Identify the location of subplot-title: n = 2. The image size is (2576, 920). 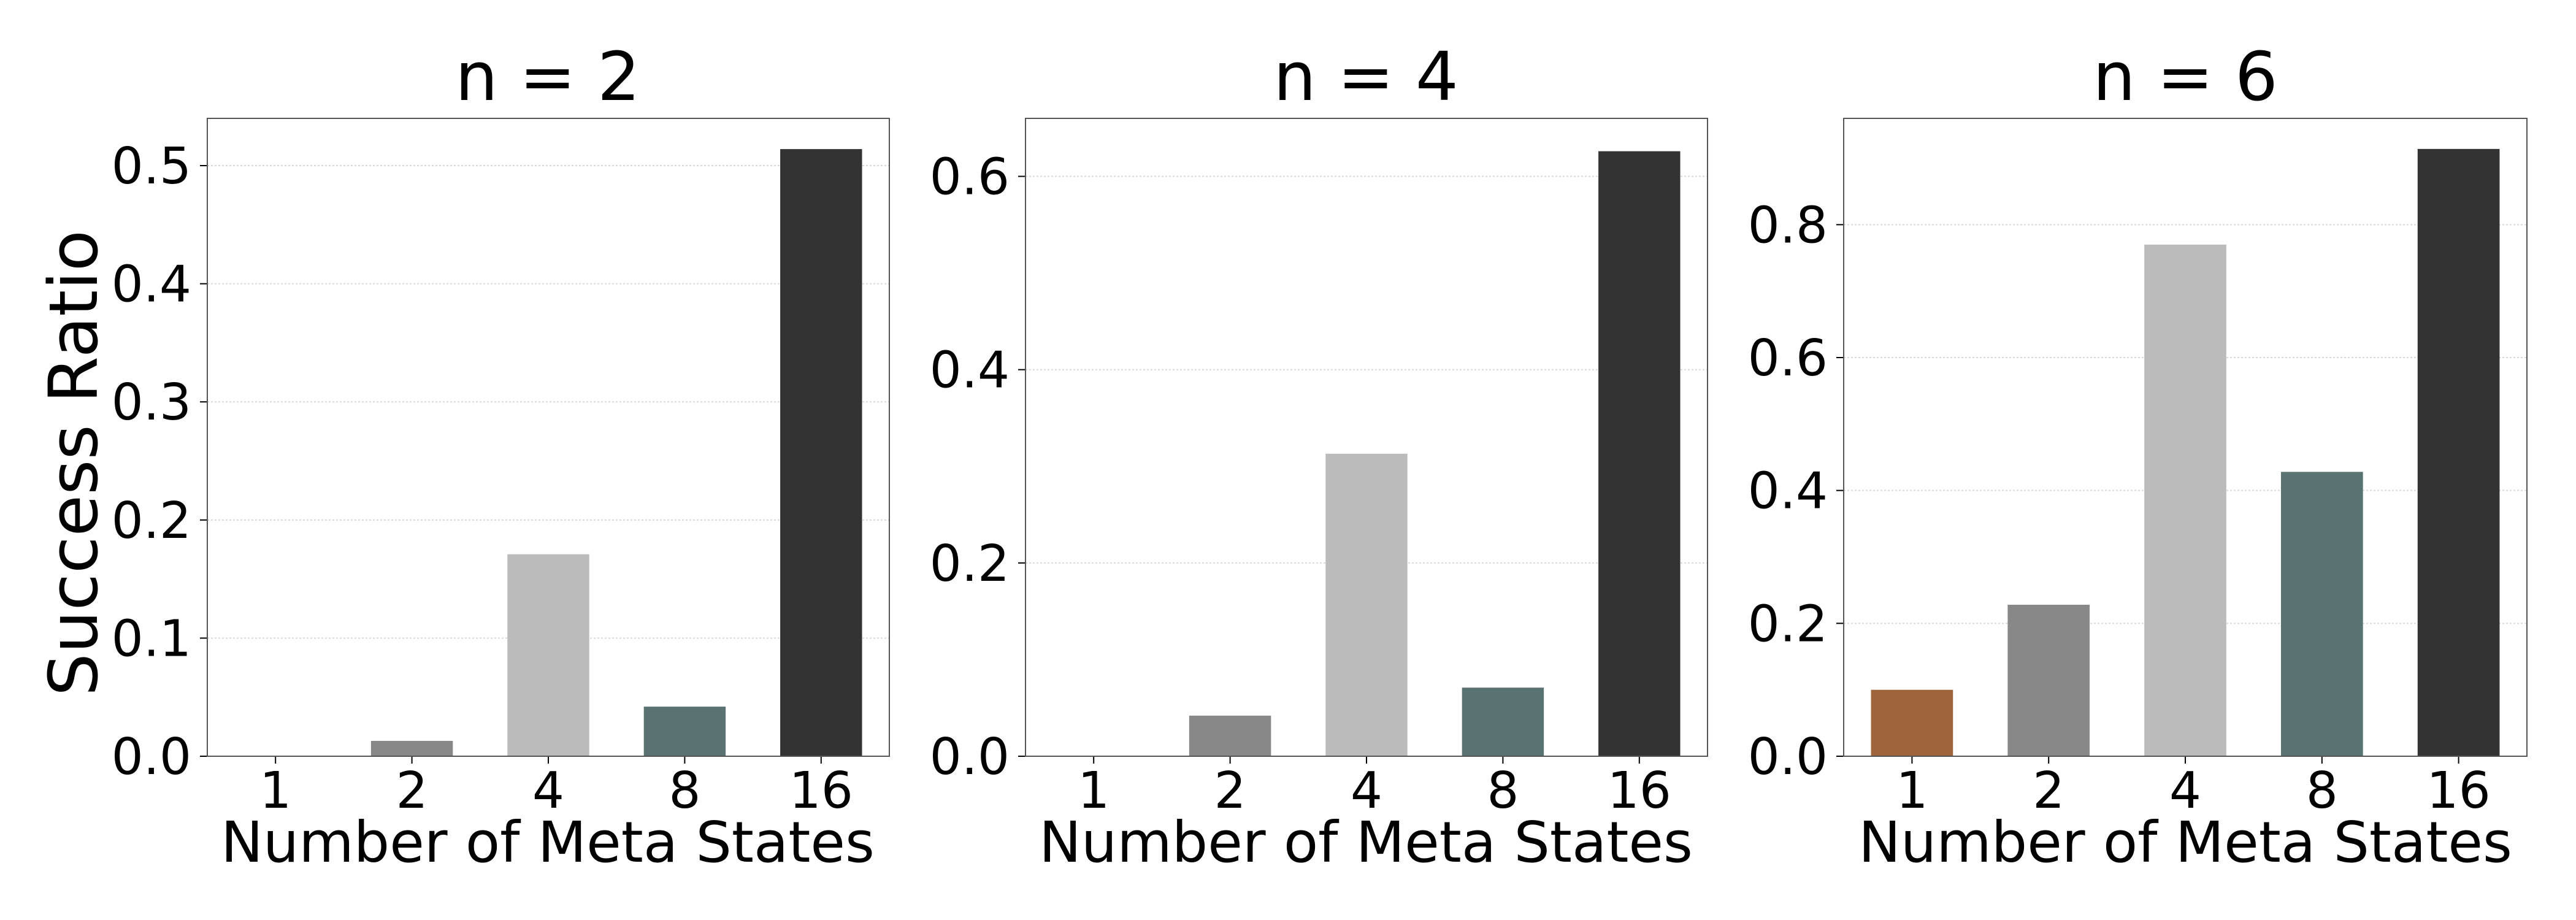
(547, 76).